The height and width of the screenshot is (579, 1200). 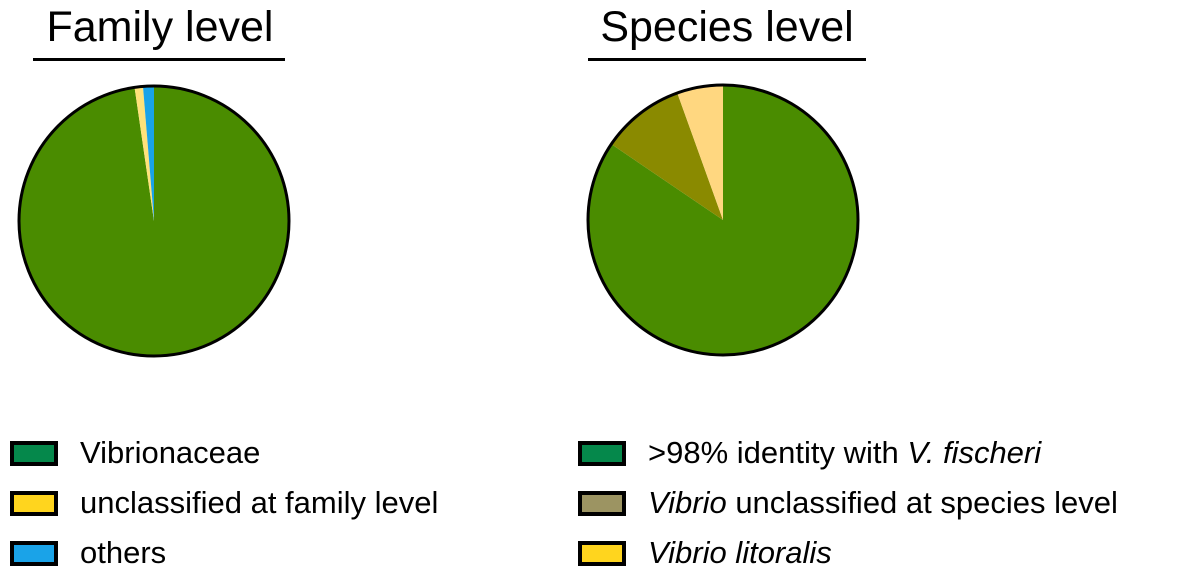 I want to click on legend-label-part: Vibrio, so click(x=687, y=502).